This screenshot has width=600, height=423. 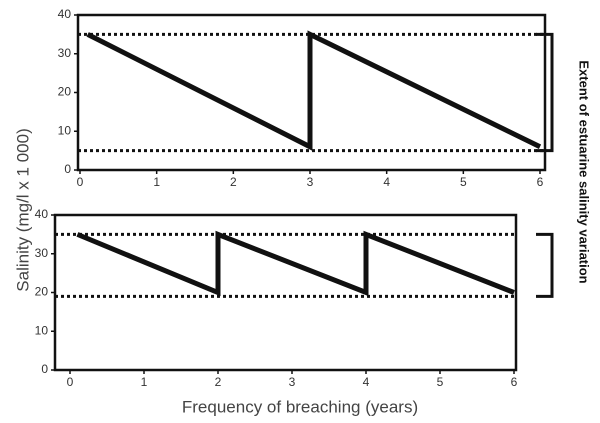 I want to click on y-axis-label: Salinity (mg/l x 1 000), so click(x=22, y=209).